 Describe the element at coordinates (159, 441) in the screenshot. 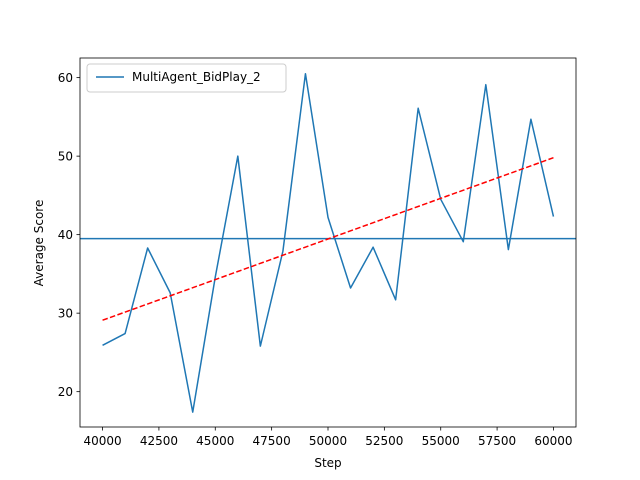

I see `x-tick-label: 42500` at that location.